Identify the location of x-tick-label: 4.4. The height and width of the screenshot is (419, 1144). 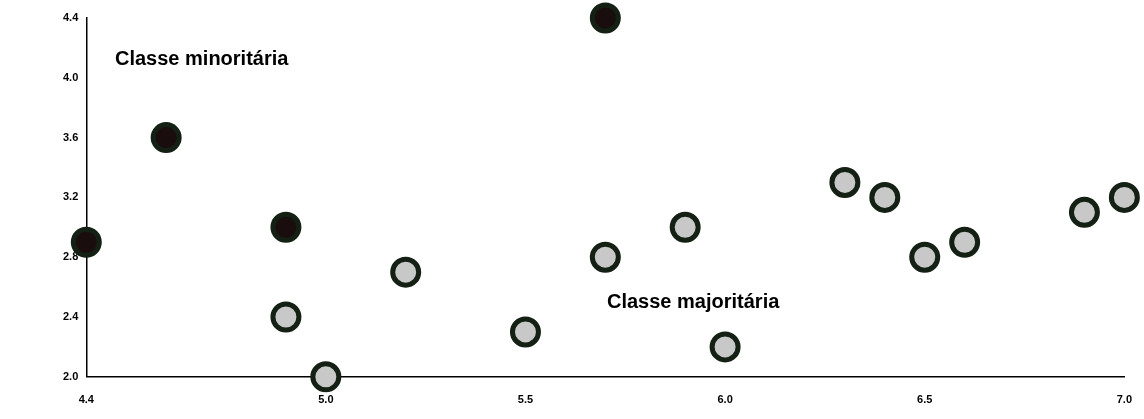
(86, 399).